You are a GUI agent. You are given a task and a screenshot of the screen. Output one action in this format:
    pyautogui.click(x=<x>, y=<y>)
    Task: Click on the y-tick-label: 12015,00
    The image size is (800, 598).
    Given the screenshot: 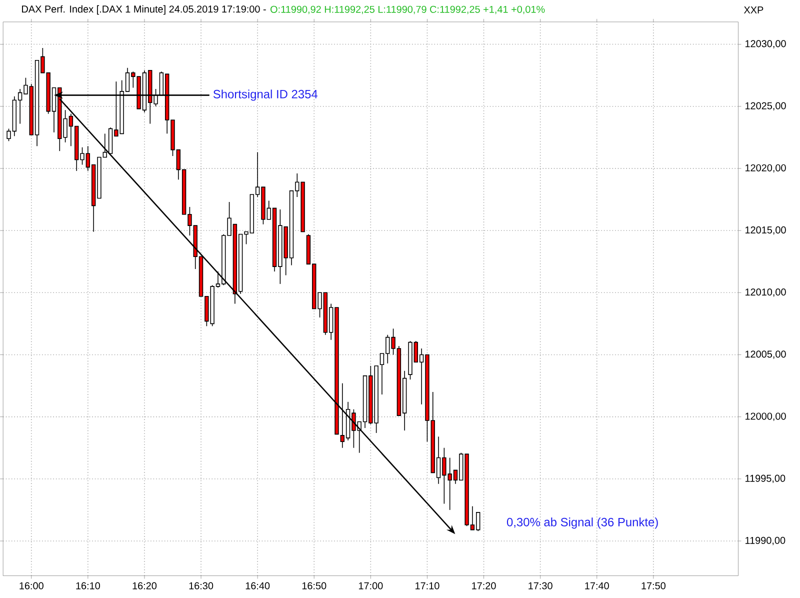 What is the action you would take?
    pyautogui.click(x=765, y=230)
    